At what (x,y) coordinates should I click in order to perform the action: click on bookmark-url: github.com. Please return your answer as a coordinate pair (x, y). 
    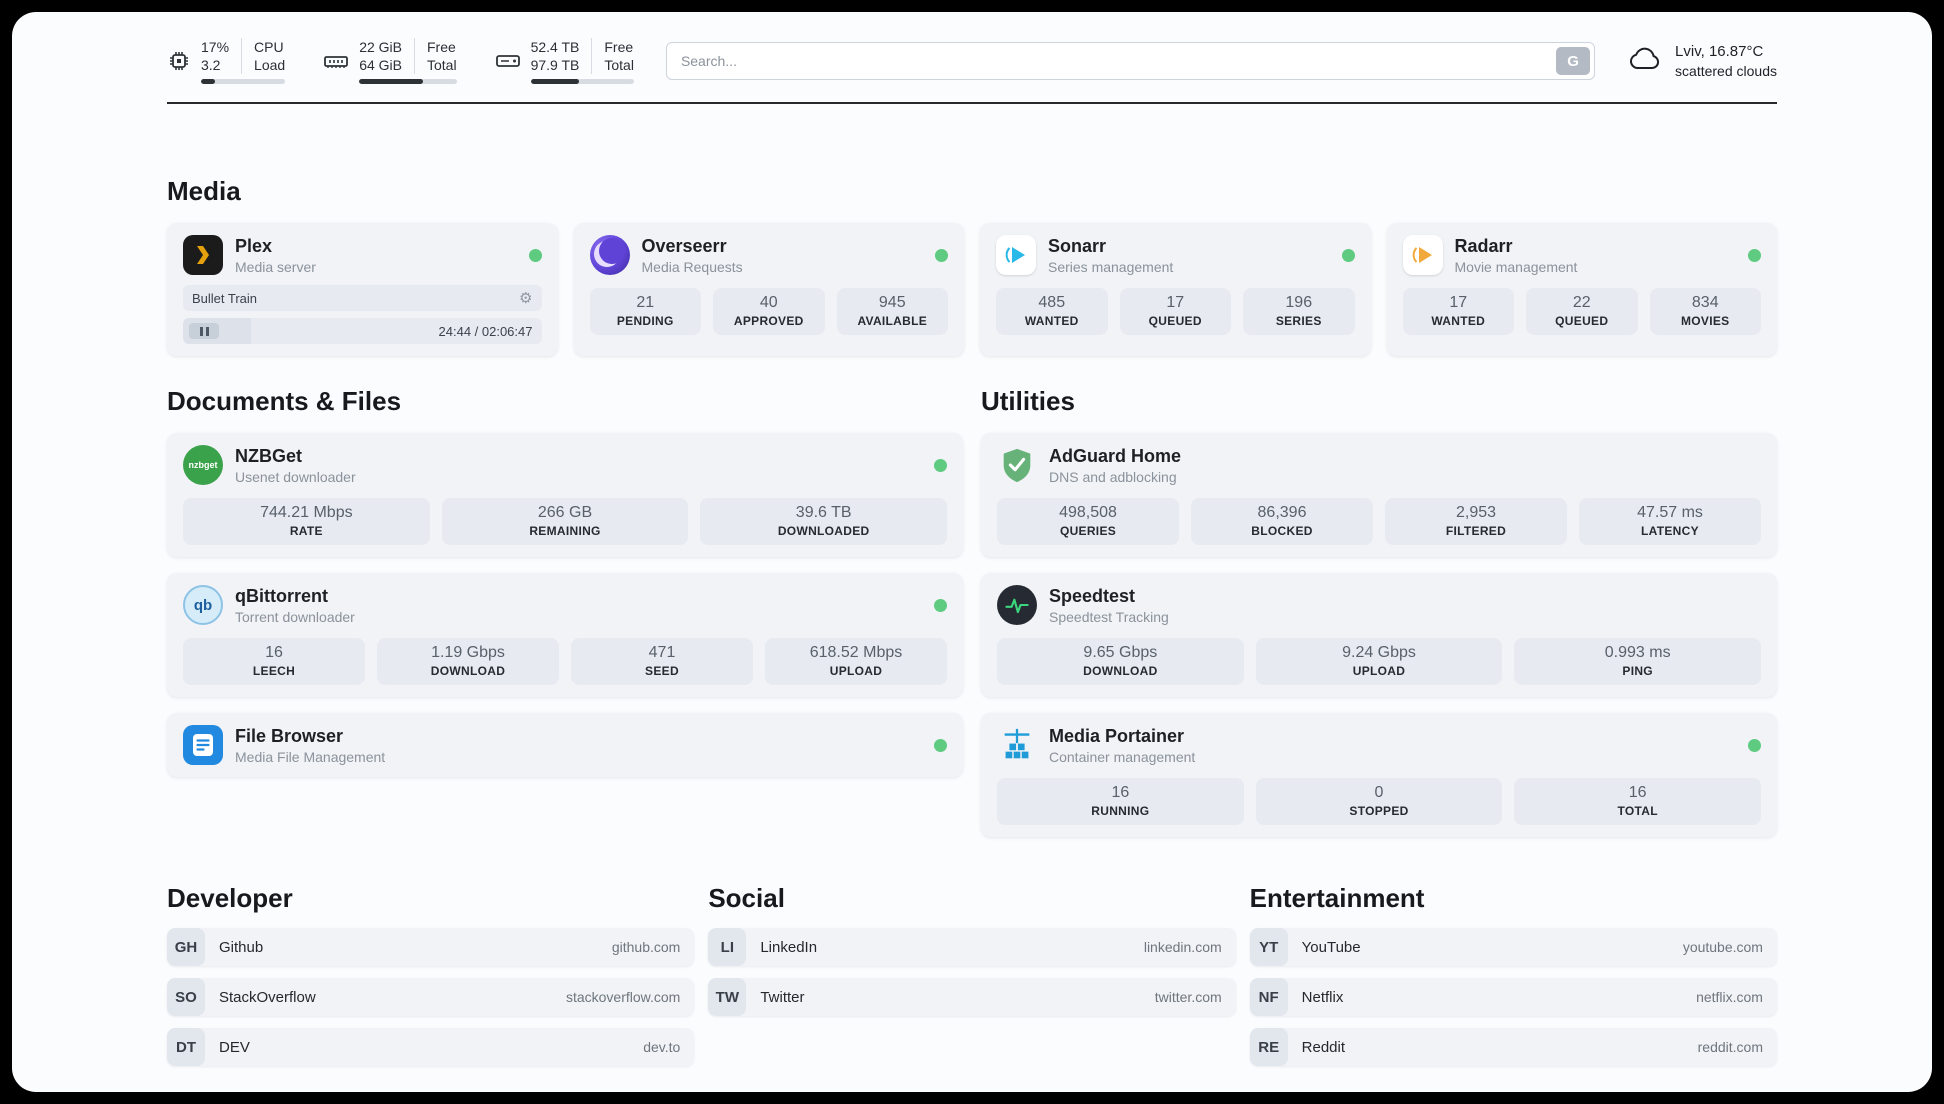
    Looking at the image, I should click on (646, 947).